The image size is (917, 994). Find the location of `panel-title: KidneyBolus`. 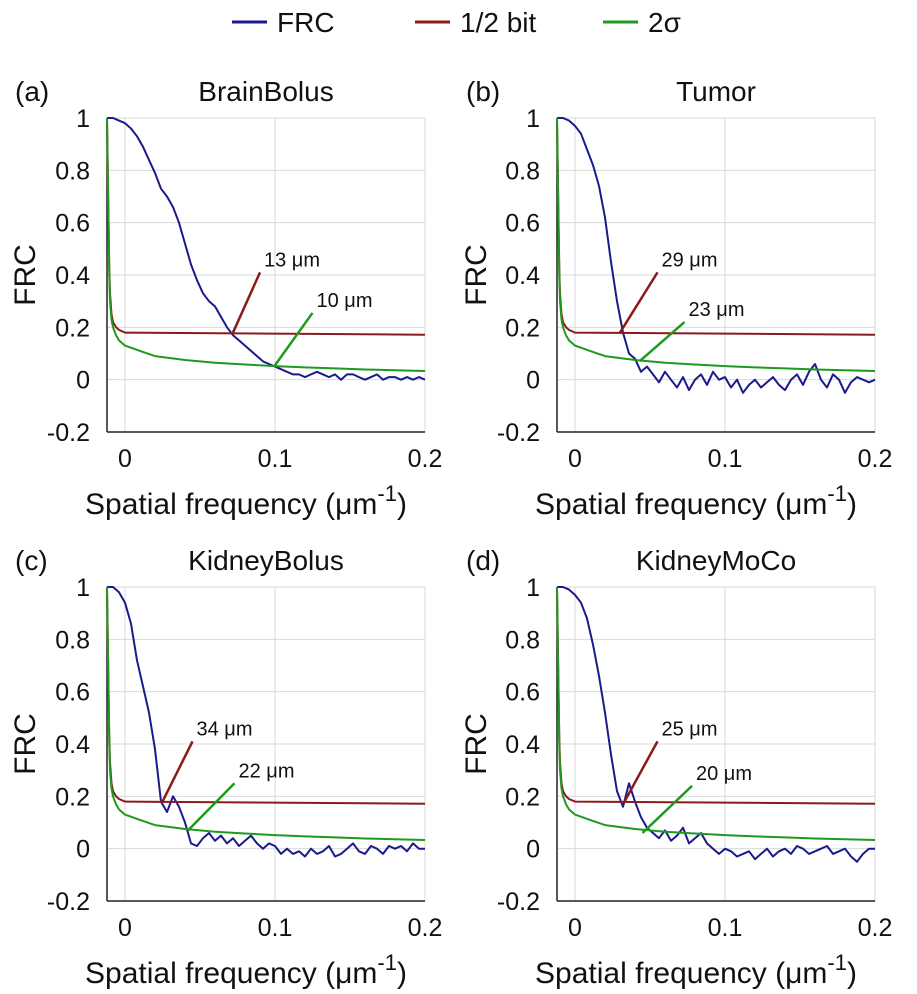

panel-title: KidneyBolus is located at coordinates (266, 560).